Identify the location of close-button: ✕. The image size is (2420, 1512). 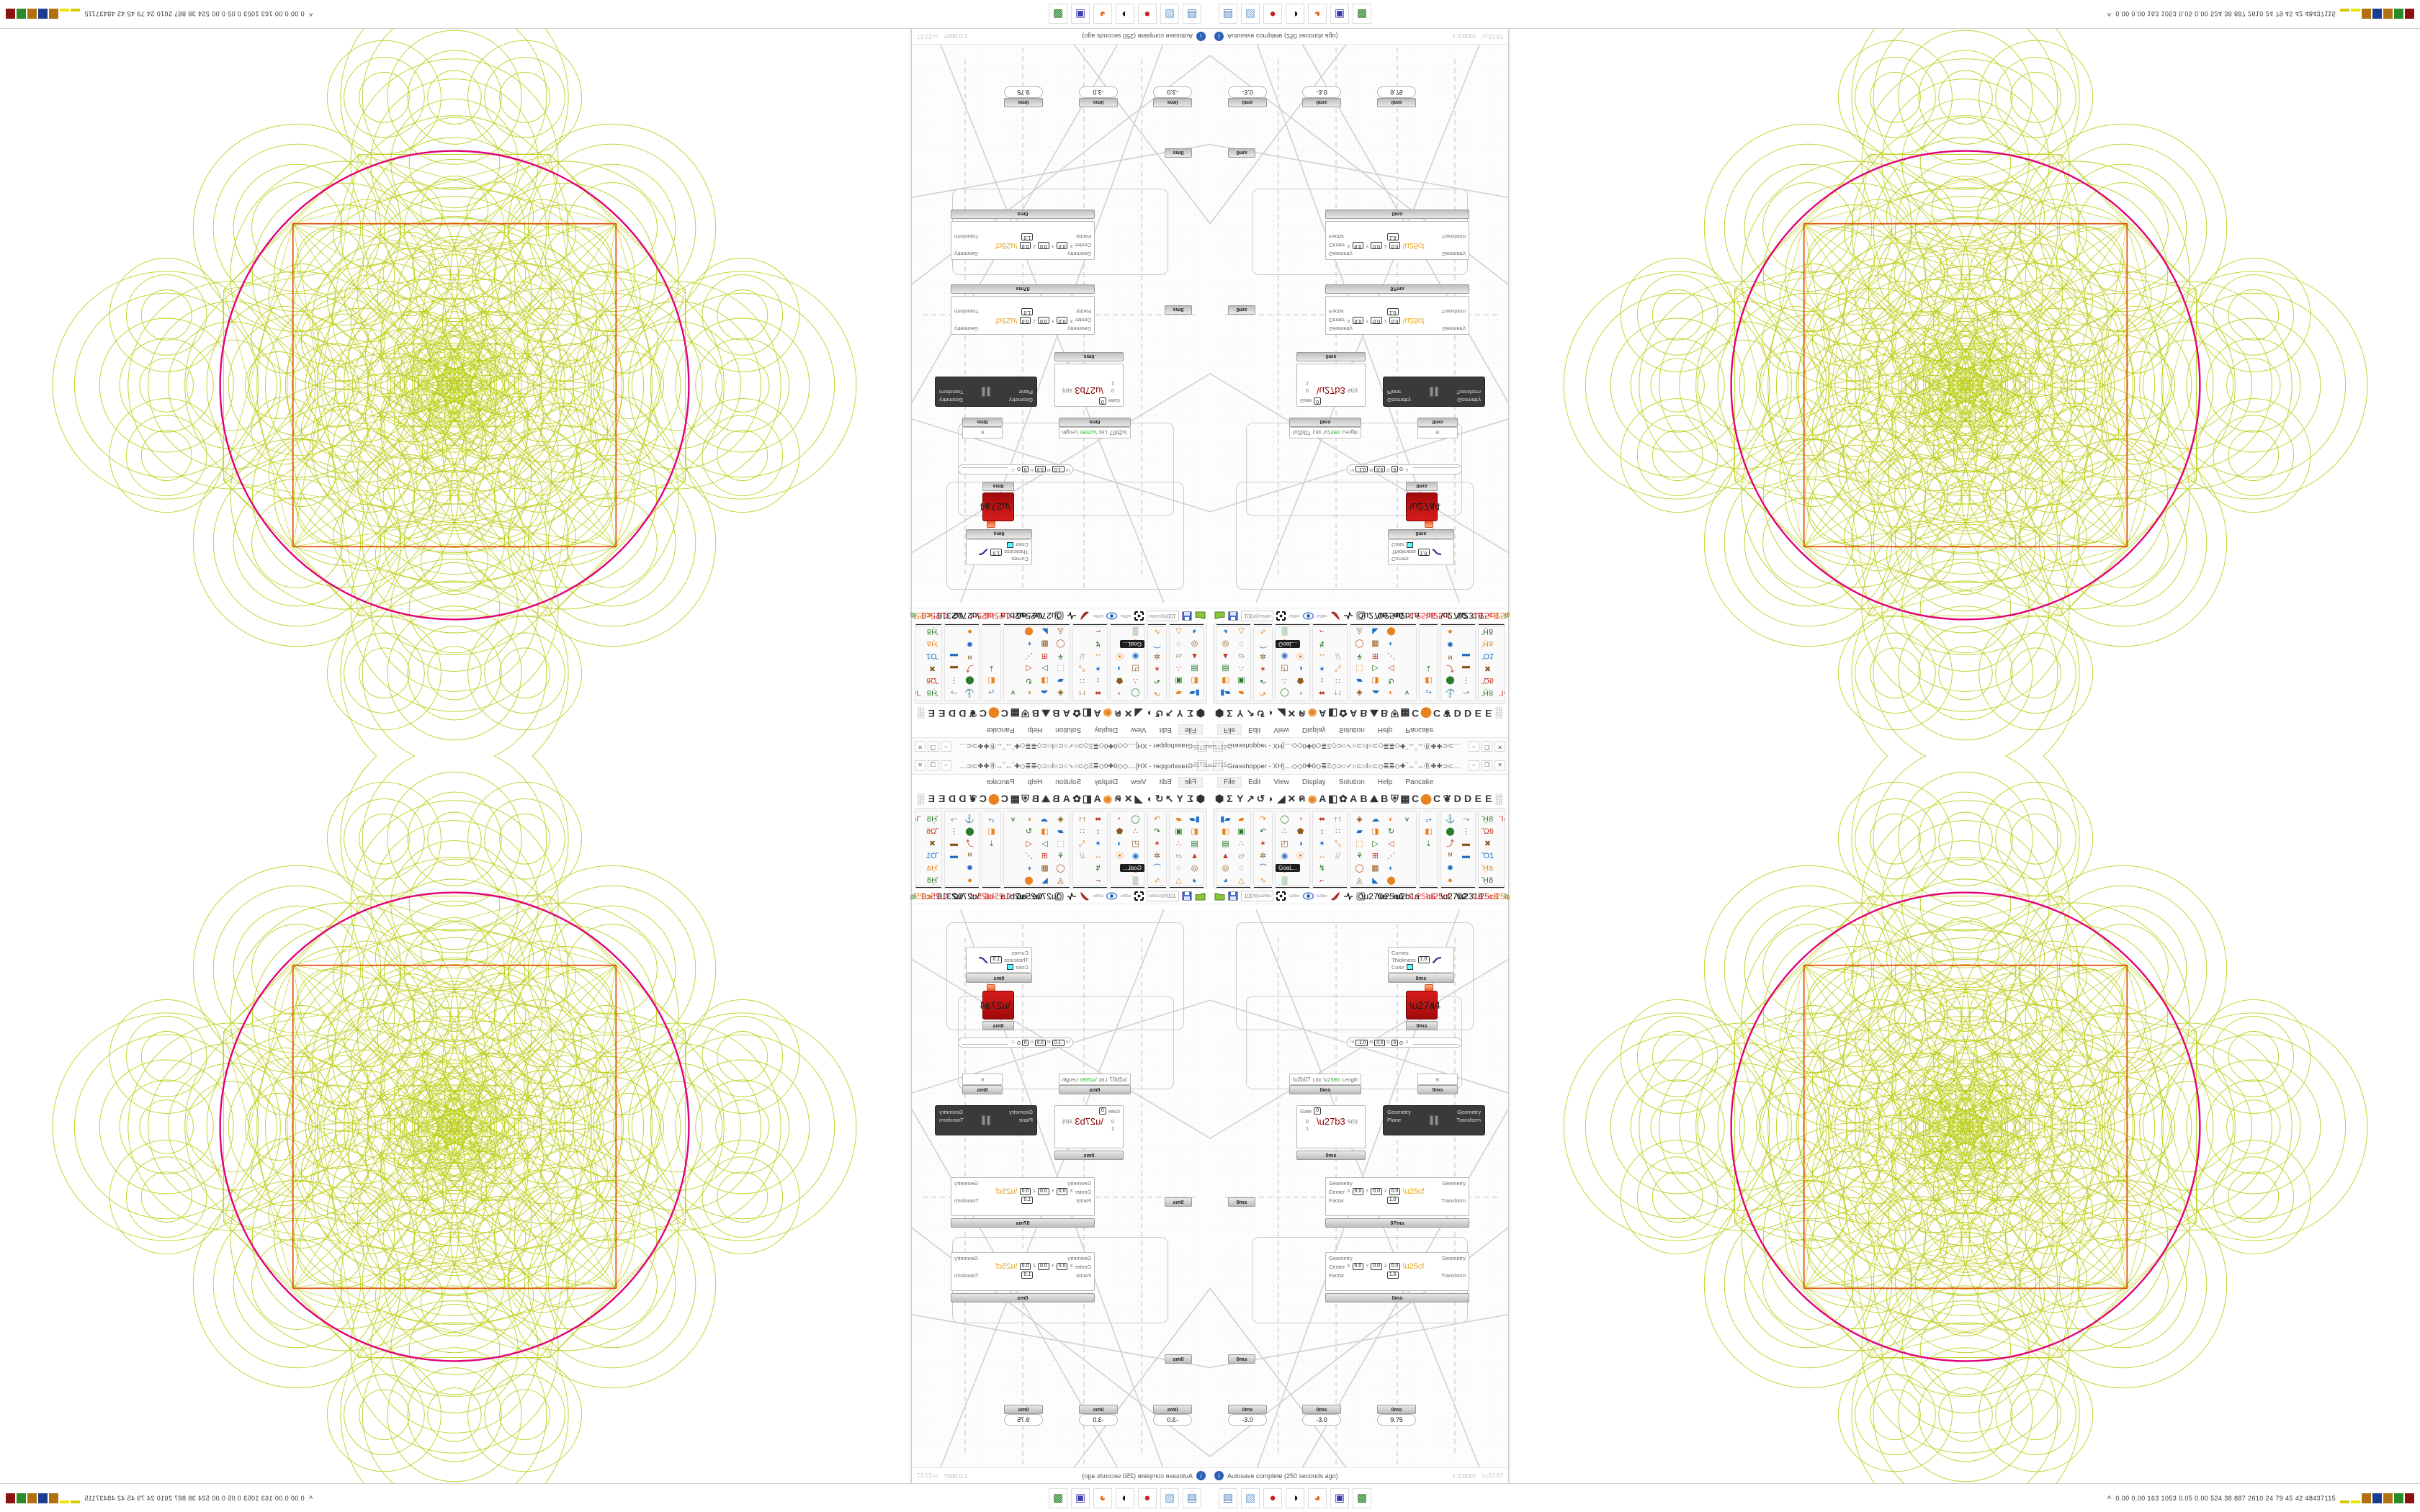
(1499, 747).